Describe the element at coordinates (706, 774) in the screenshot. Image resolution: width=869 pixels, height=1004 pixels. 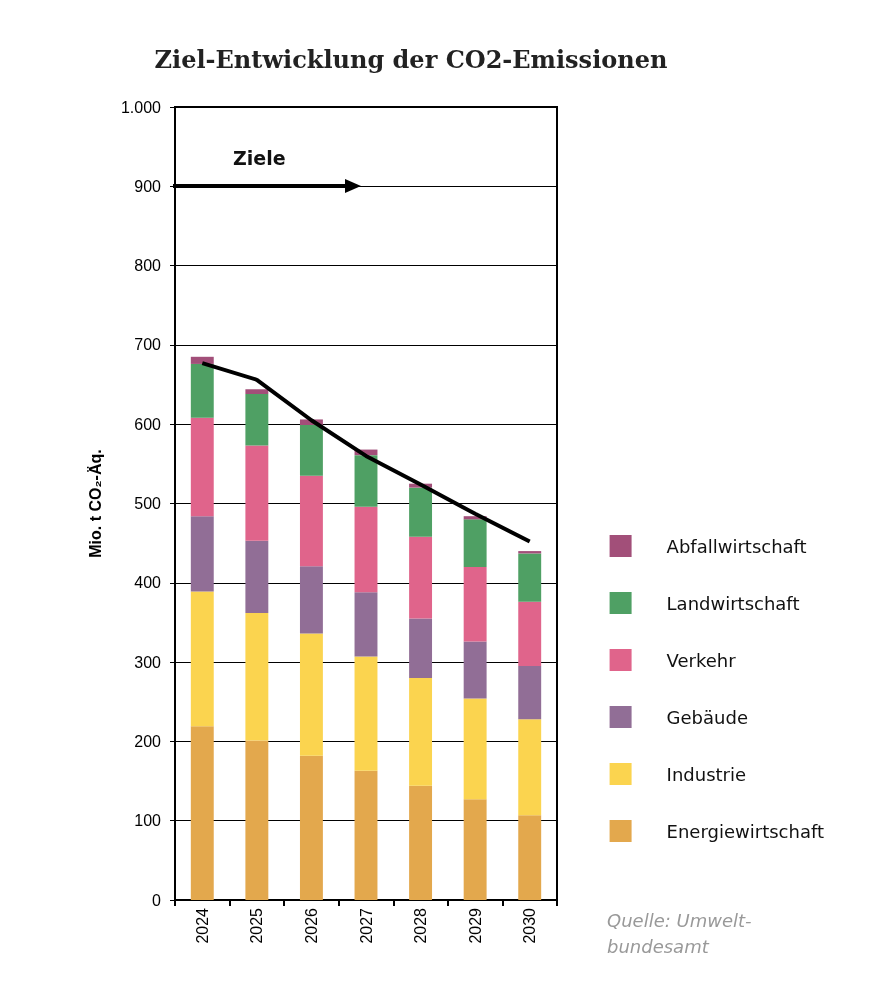
I see `legend-label: Industrie` at that location.